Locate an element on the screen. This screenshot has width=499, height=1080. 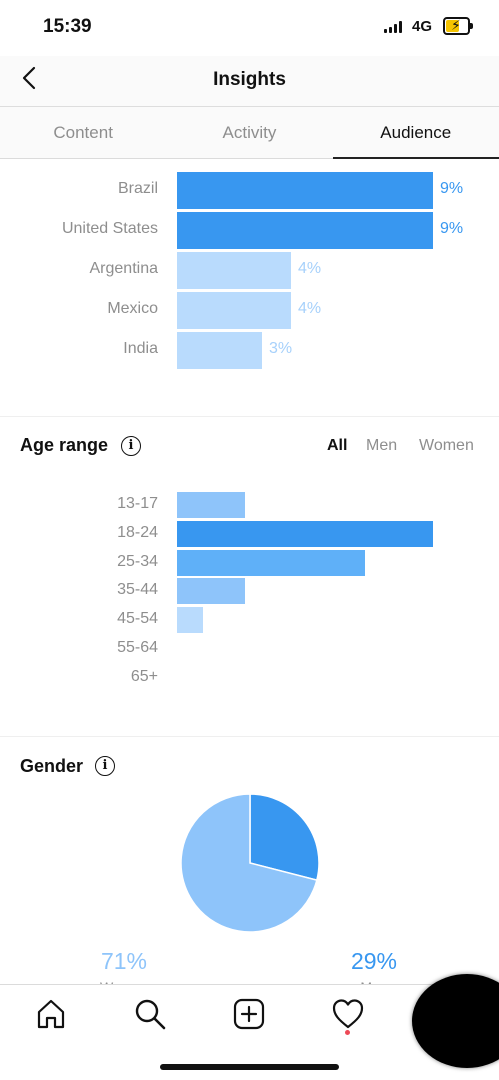
country-label: India is located at coordinates (140, 348).